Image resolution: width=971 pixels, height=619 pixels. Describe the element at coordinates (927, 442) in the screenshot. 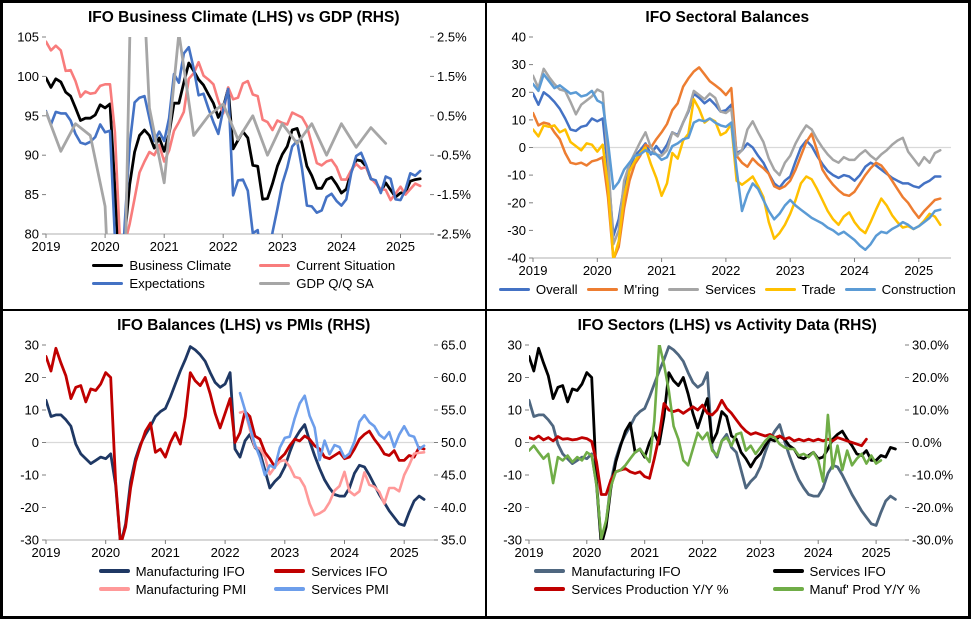

I see `svg-text: 0.0%` at that location.